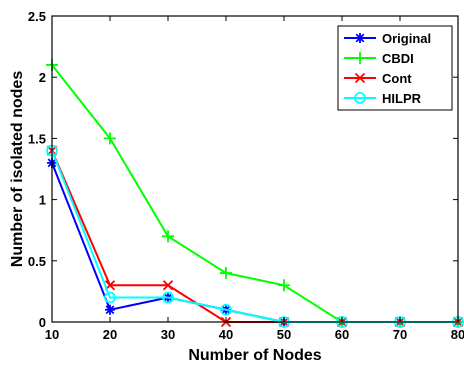 This screenshot has width=464, height=368. What do you see at coordinates (397, 78) in the screenshot?
I see `legend-label: Cont` at bounding box center [397, 78].